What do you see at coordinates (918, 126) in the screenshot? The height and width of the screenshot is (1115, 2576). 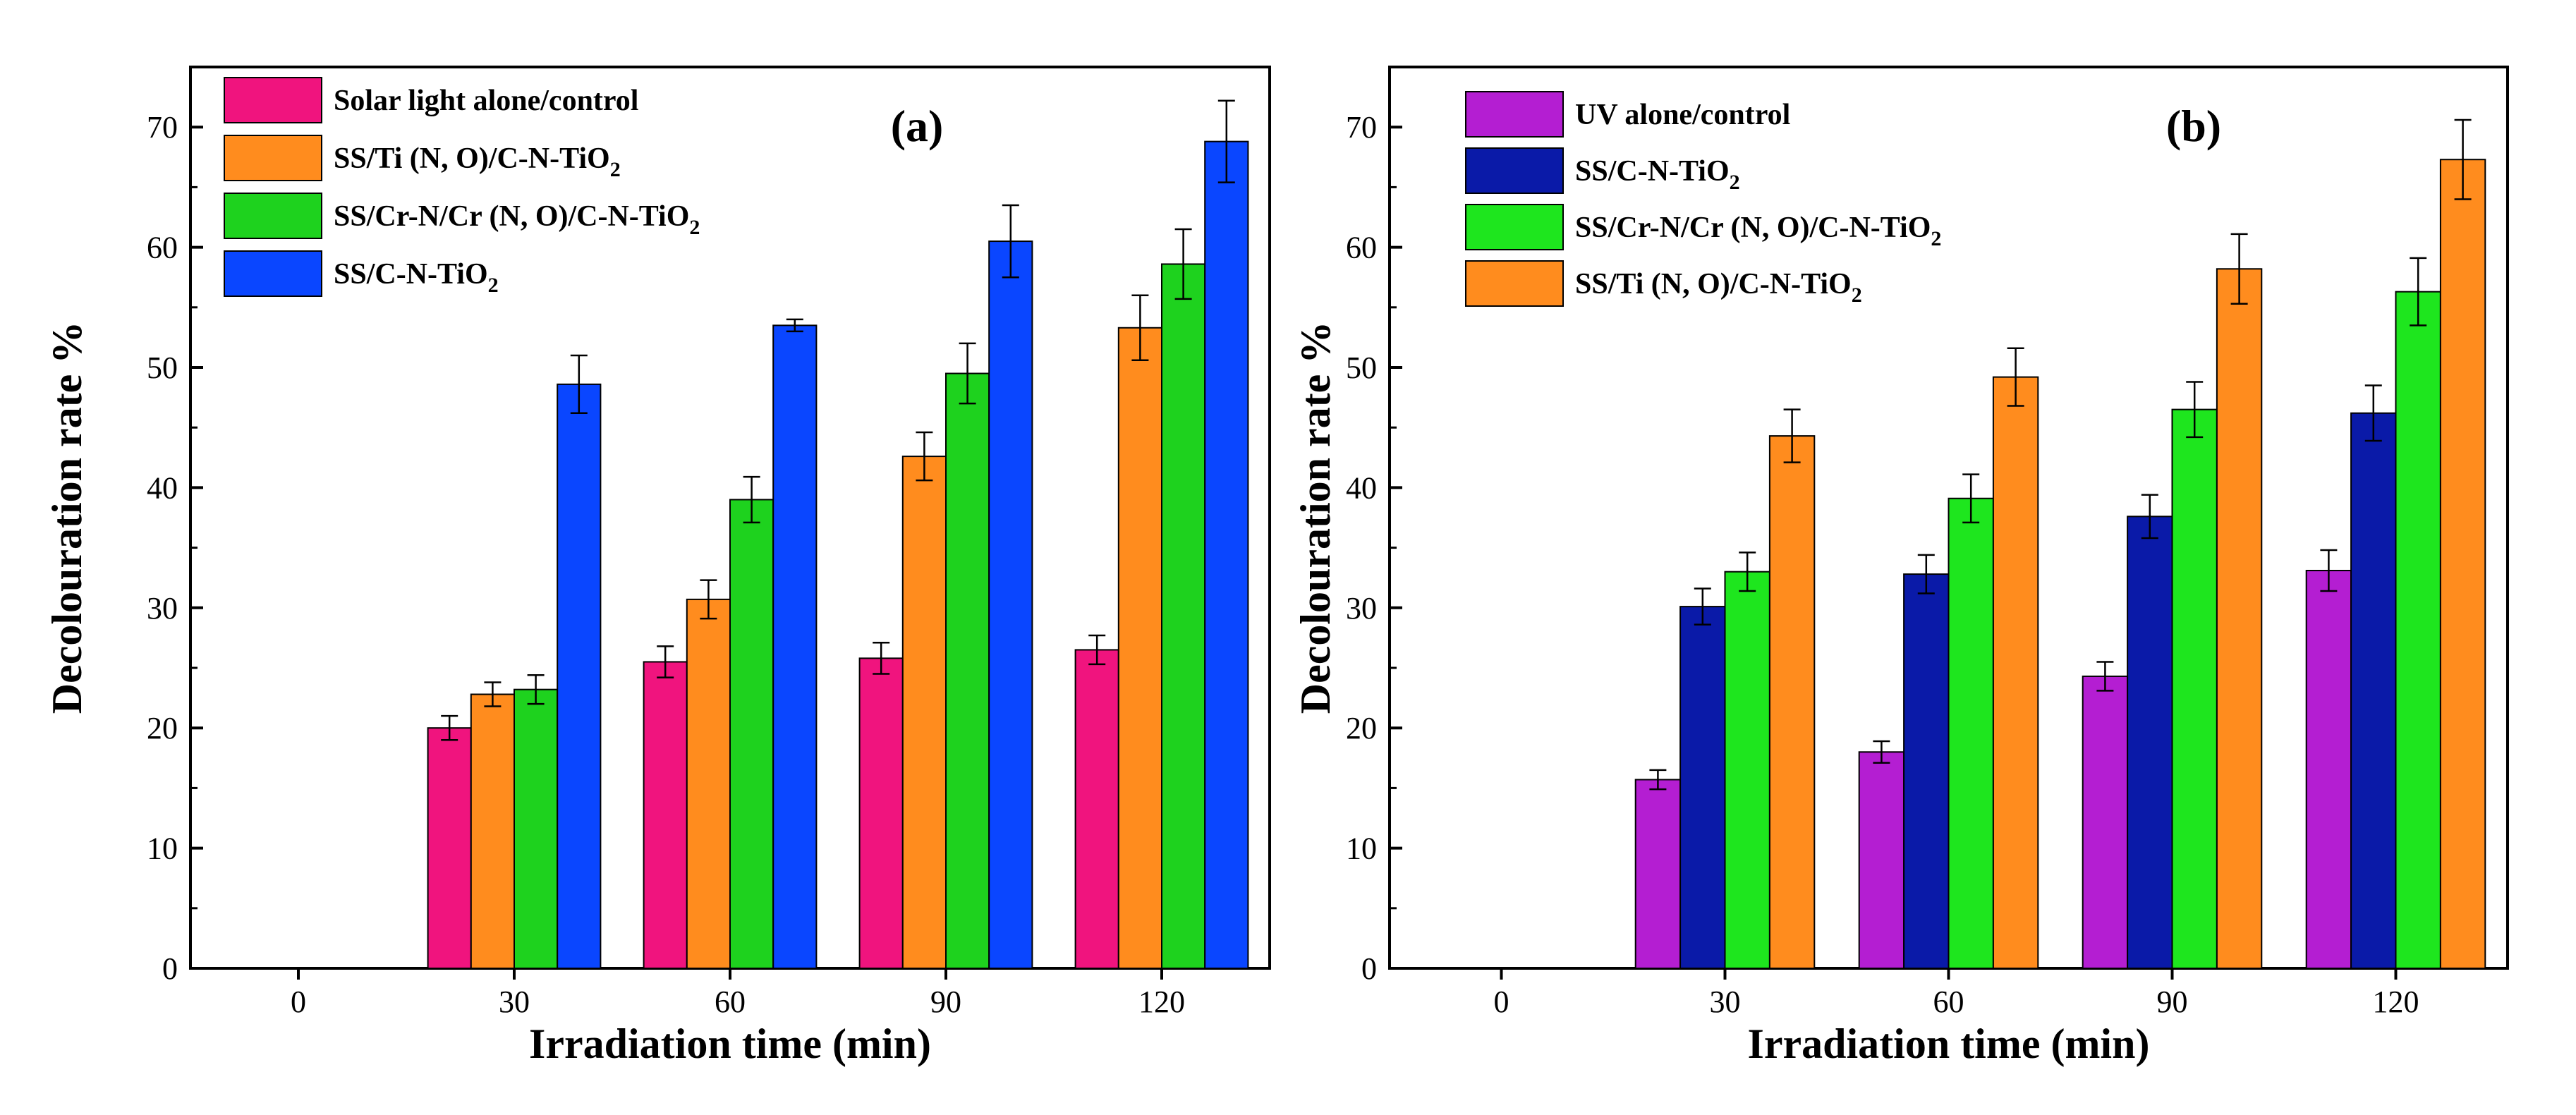 I see `panel-label: (a)` at bounding box center [918, 126].